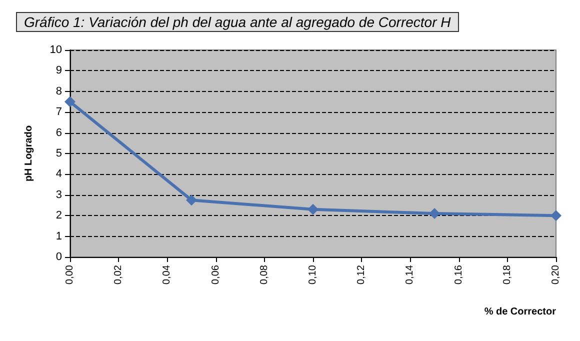 Image resolution: width=580 pixels, height=341 pixels. What do you see at coordinates (118, 274) in the screenshot?
I see `x-tick-label: 0,02` at bounding box center [118, 274].